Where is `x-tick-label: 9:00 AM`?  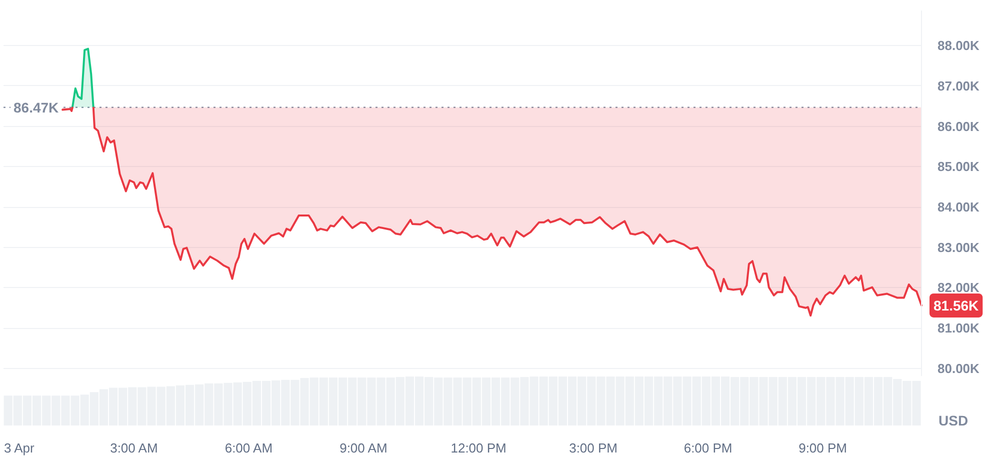 x-tick-label: 9:00 AM is located at coordinates (364, 448).